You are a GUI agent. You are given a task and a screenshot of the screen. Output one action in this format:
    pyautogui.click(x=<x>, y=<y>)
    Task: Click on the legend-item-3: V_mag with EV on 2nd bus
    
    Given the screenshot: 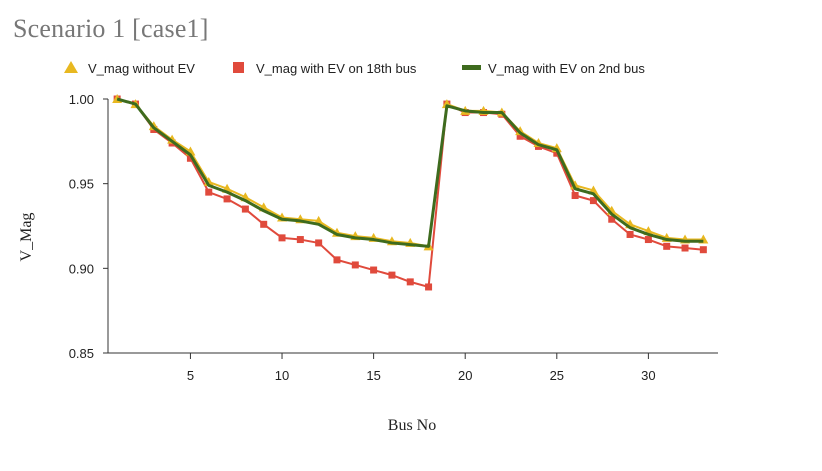 What is the action you would take?
    pyautogui.click(x=553, y=68)
    